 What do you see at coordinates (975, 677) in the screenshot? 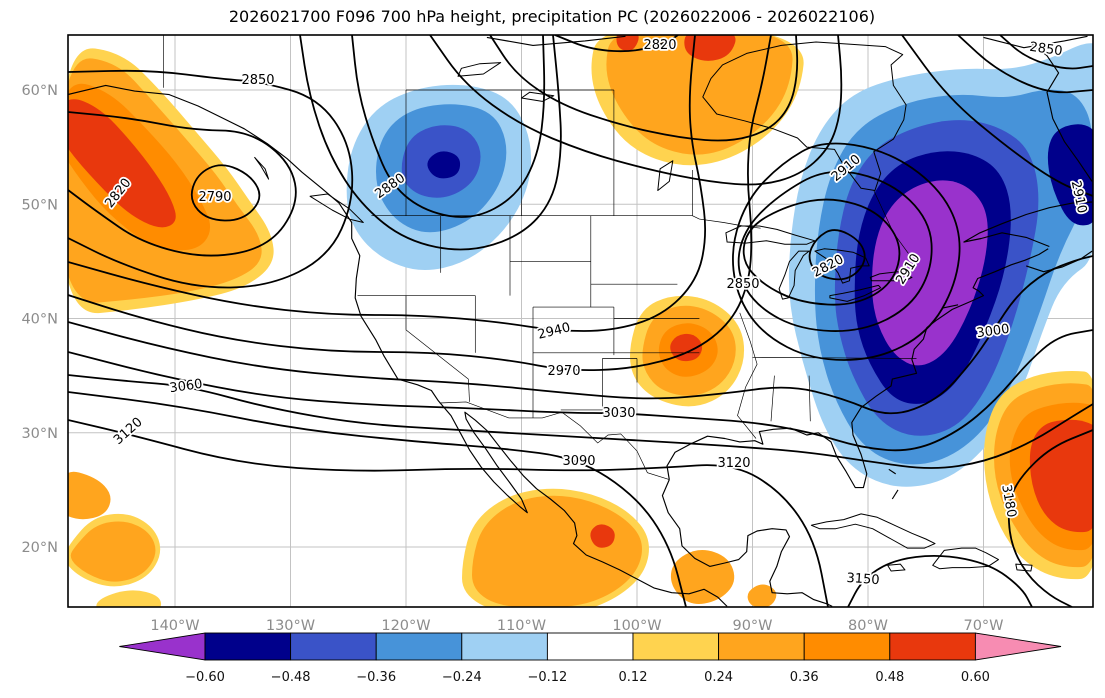
I see `colorbar-tick-label: 0.60` at bounding box center [975, 677].